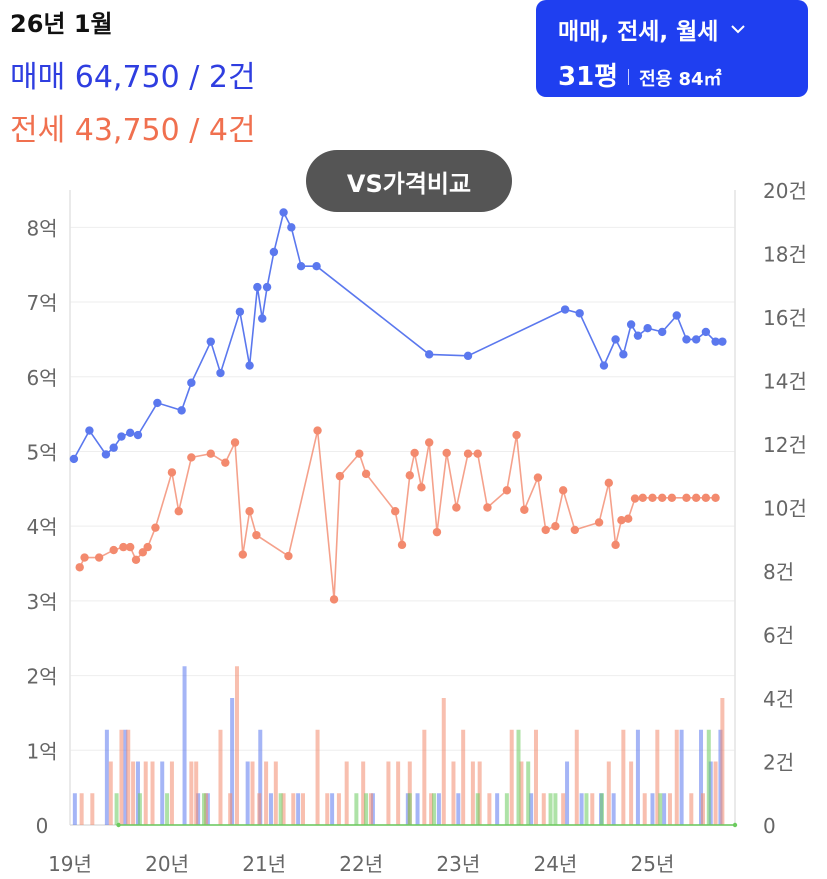  What do you see at coordinates (409, 181) in the screenshot?
I see `compare-button: VS가격비교` at bounding box center [409, 181].